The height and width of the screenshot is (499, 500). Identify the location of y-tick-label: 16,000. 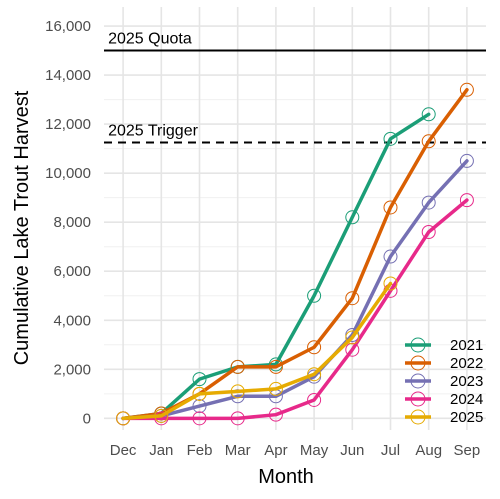
(68, 26).